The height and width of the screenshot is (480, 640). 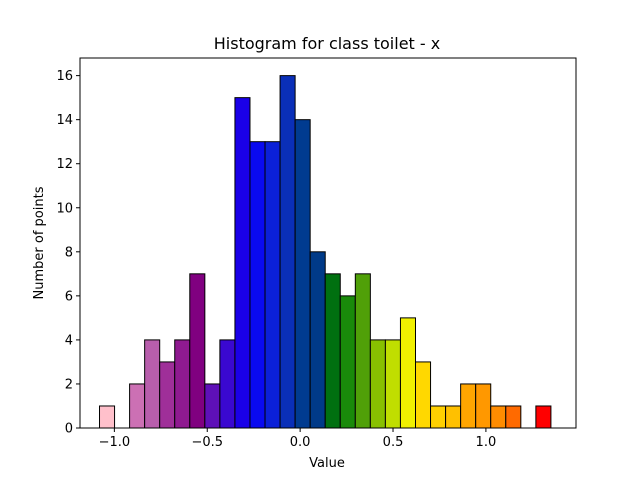 I want to click on x-tick-label: 0.0, so click(x=300, y=442).